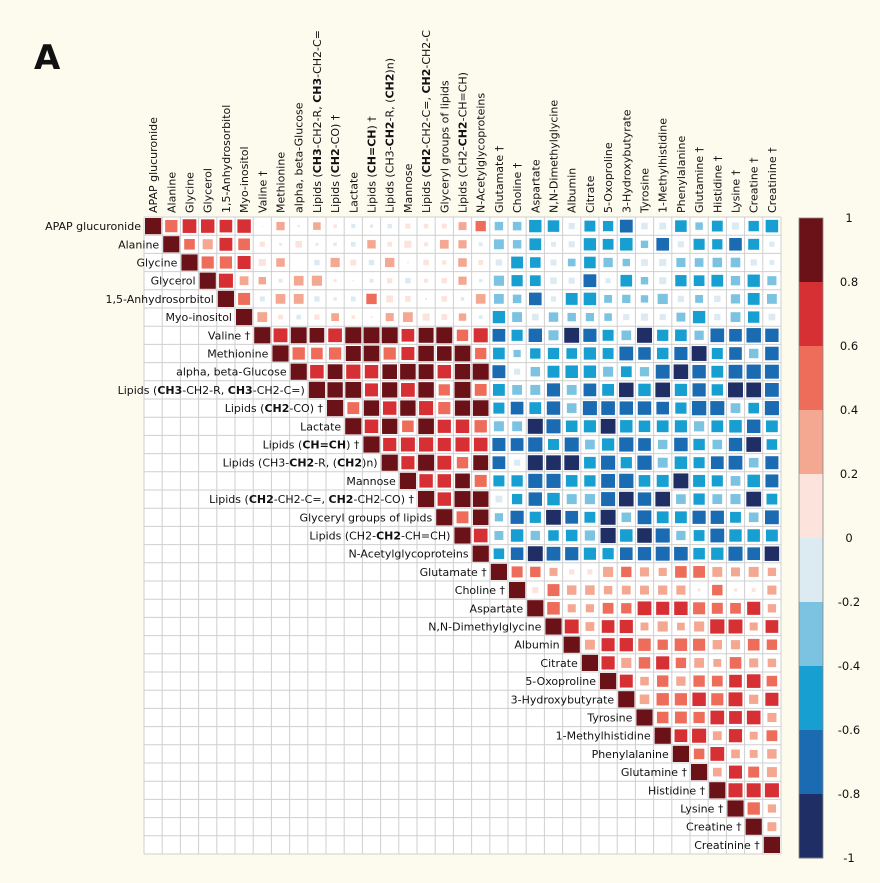  What do you see at coordinates (190, 192) in the screenshot?
I see `column-label-glycine: Glycine` at bounding box center [190, 192].